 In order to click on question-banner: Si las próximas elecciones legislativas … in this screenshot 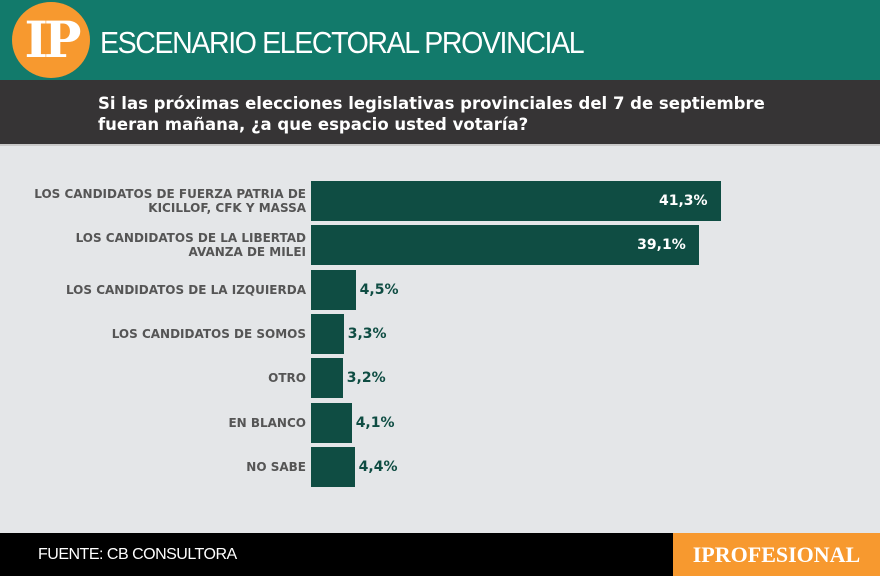, I will do `click(440, 113)`.